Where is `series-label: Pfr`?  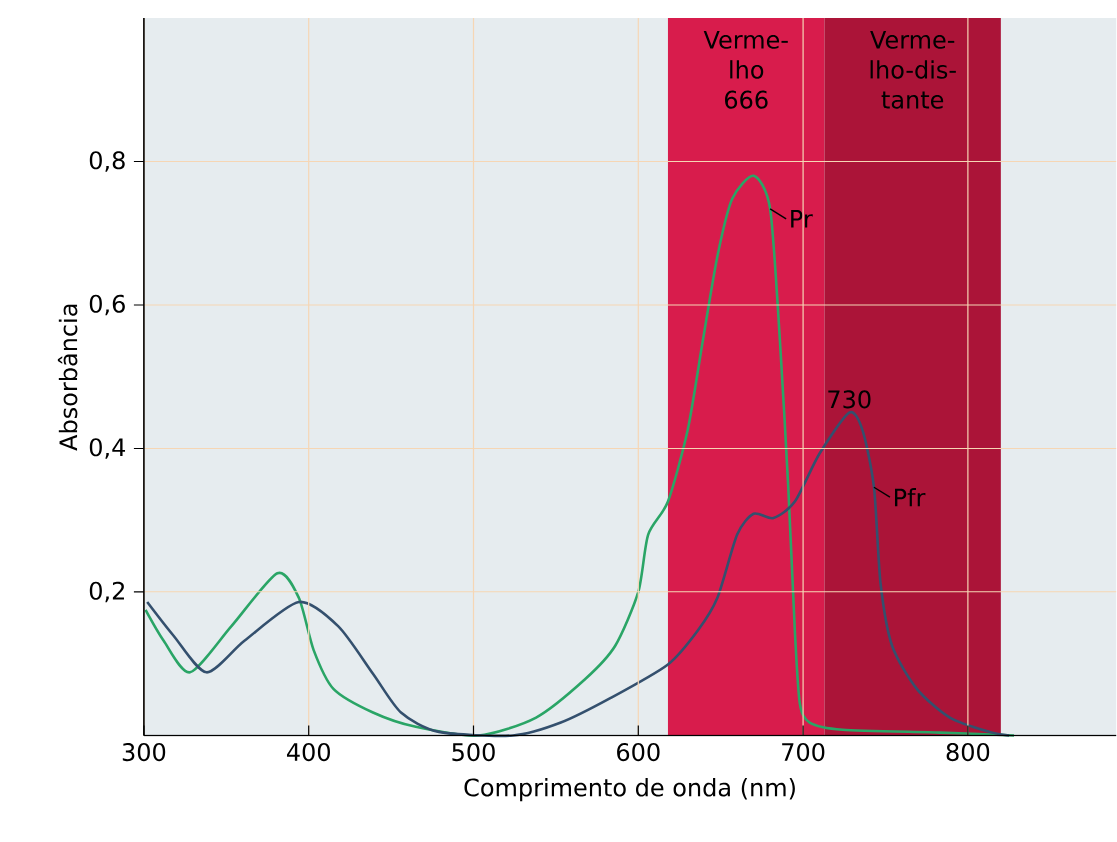
series-label: Pfr is located at coordinates (910, 497).